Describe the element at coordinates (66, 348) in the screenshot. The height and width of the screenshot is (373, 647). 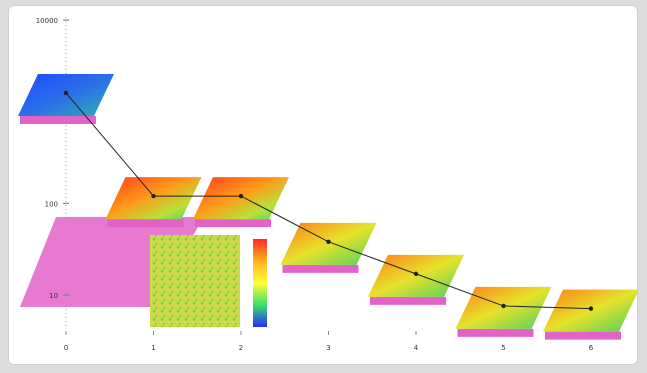
I see `x-tick-label: 0` at that location.